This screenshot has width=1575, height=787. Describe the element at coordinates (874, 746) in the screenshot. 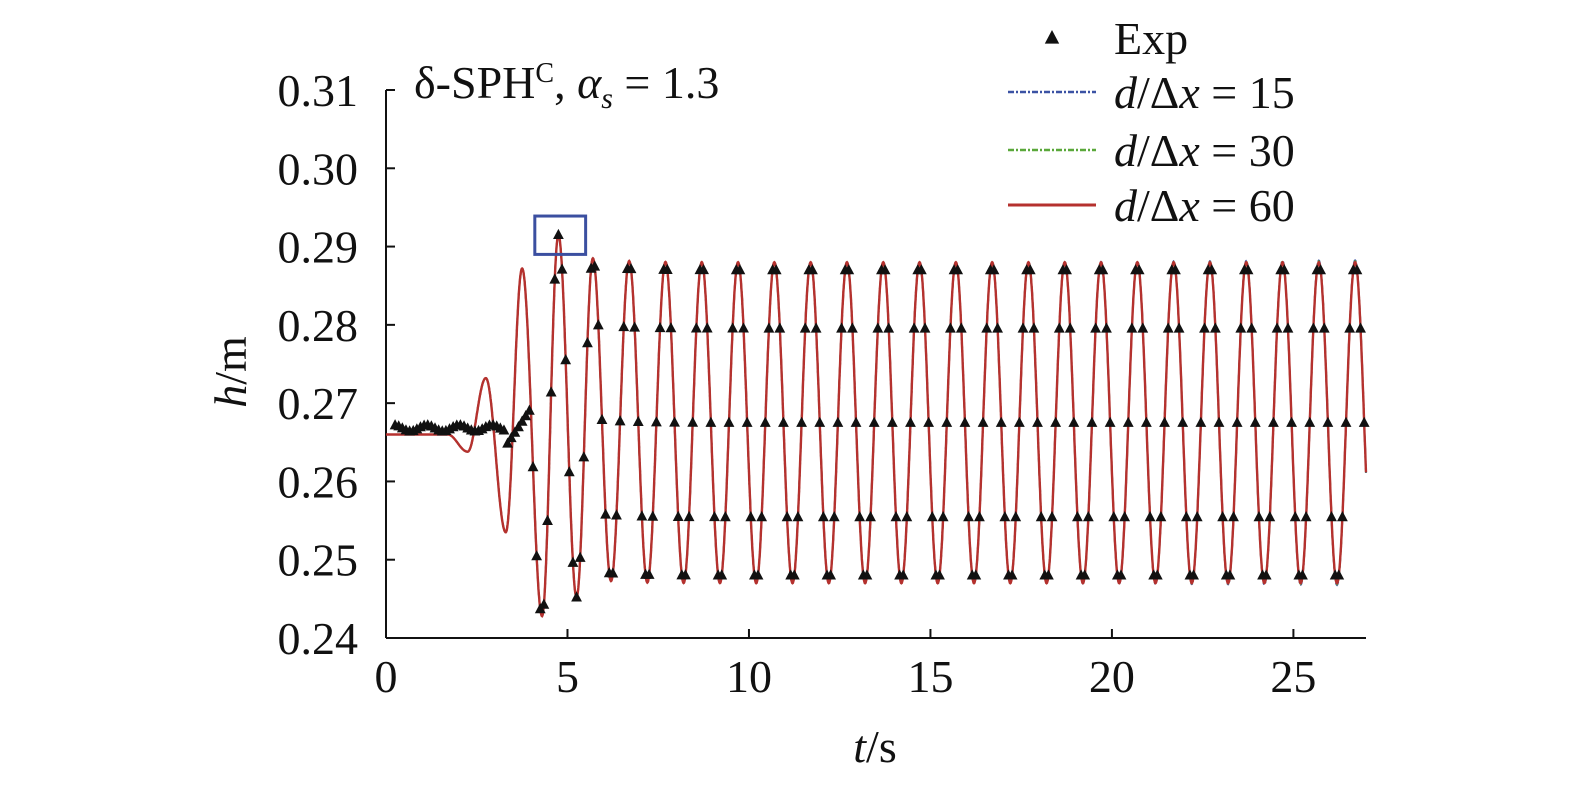

I see `x-axis-label: t/s` at that location.